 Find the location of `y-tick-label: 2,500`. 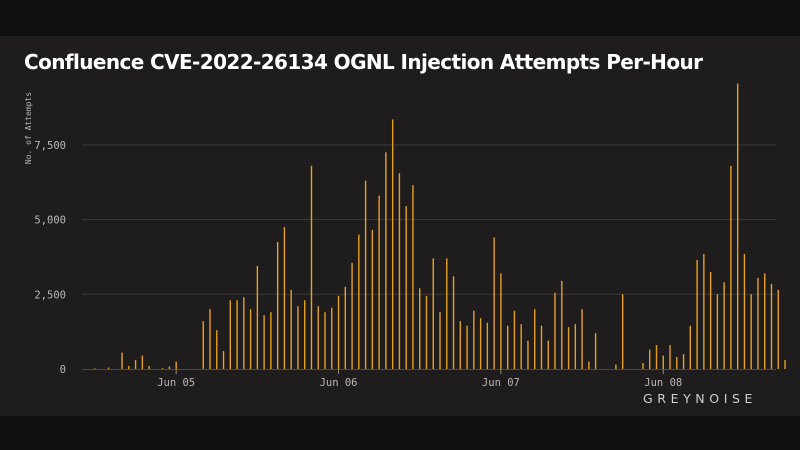

y-tick-label: 2,500 is located at coordinates (50, 295).